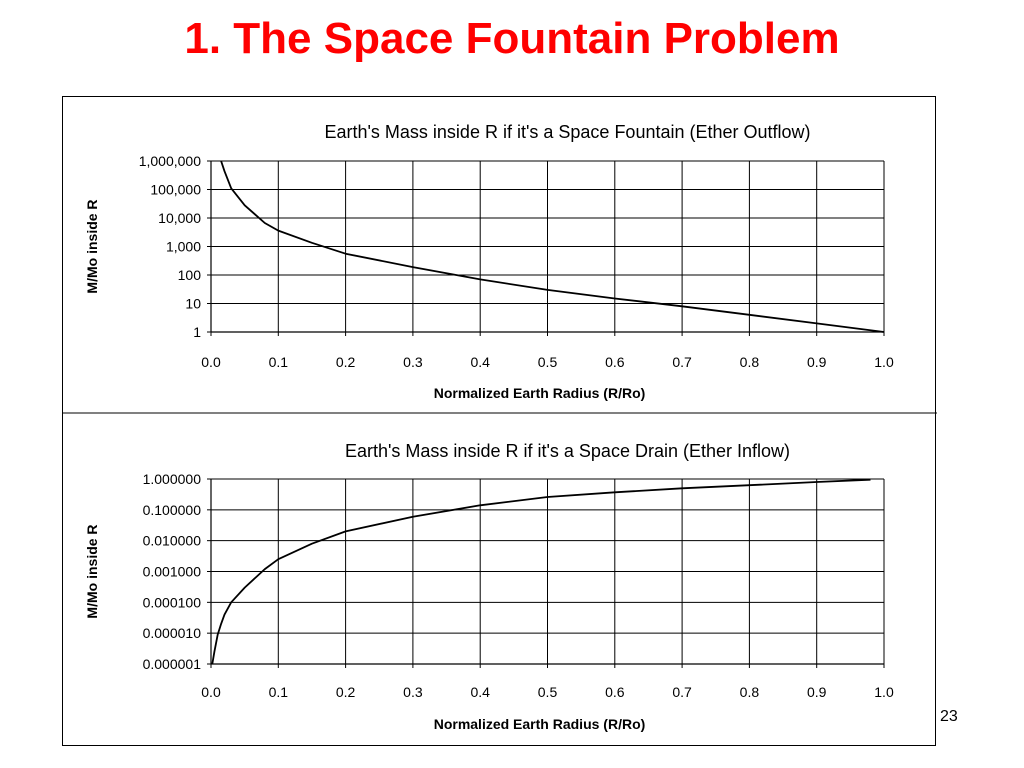  I want to click on y-tick-label: 100, so click(190, 275).